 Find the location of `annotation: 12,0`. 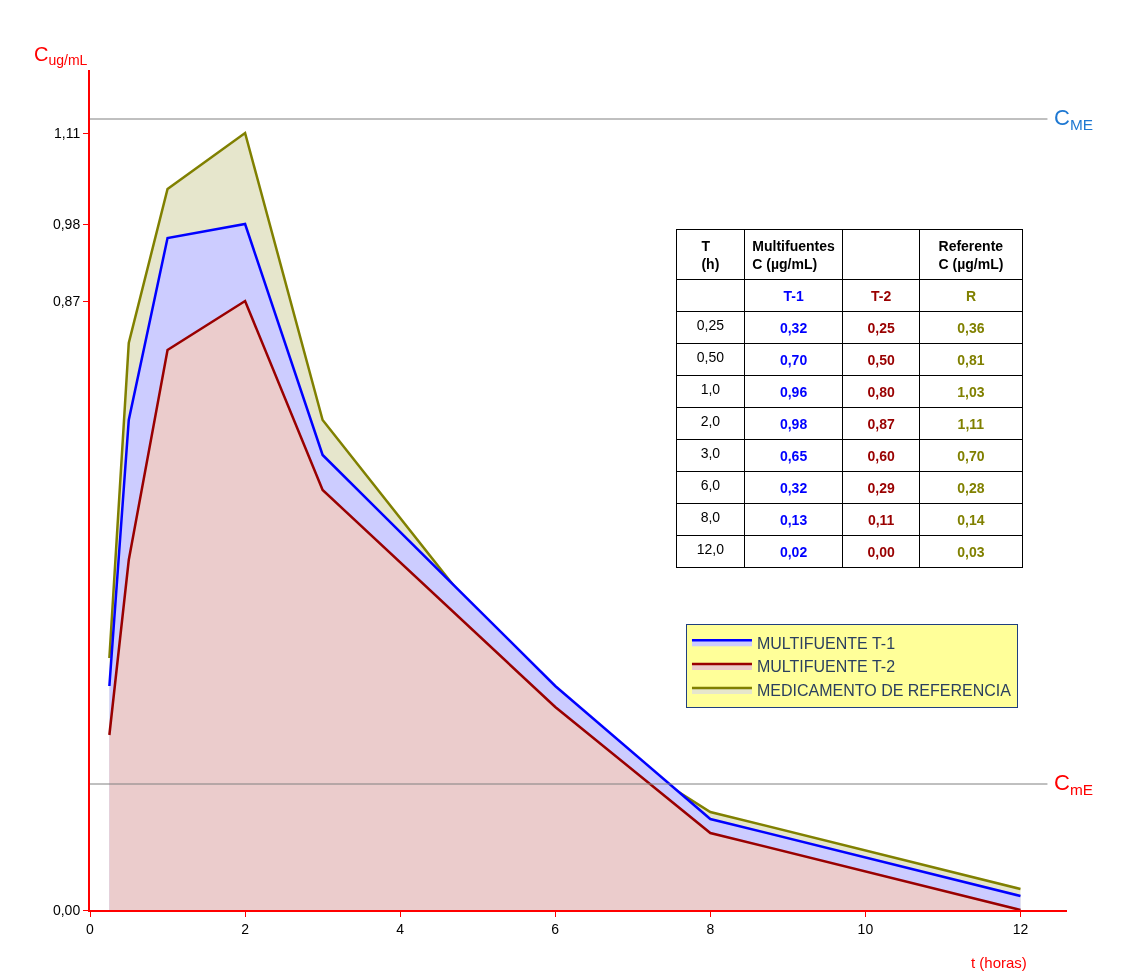

annotation: 12,0 is located at coordinates (710, 549).